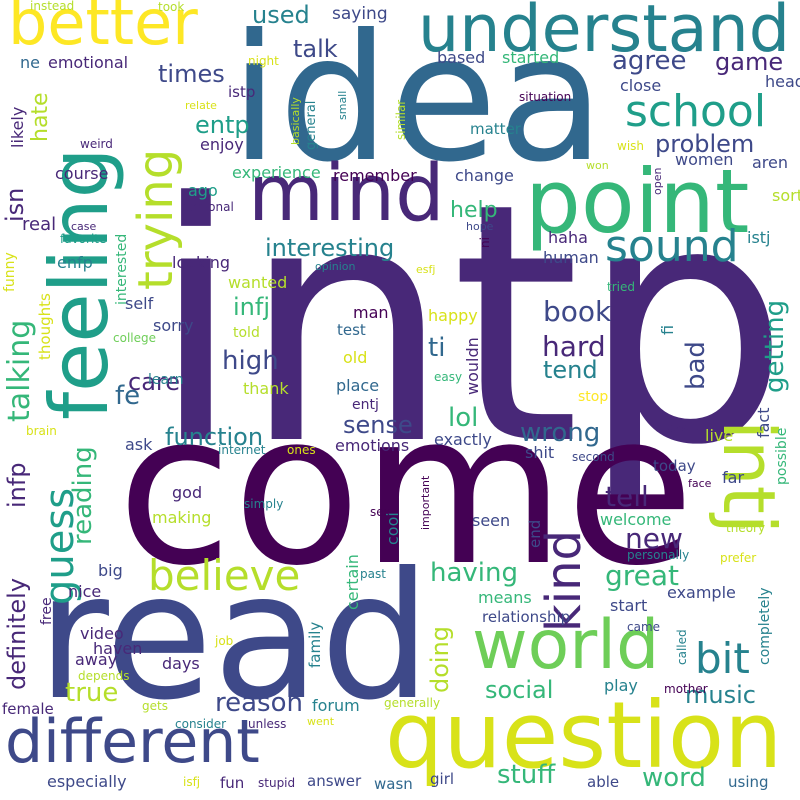 This screenshot has width=800, height=800. What do you see at coordinates (334, 781) in the screenshot?
I see `word-answer: answer` at bounding box center [334, 781].